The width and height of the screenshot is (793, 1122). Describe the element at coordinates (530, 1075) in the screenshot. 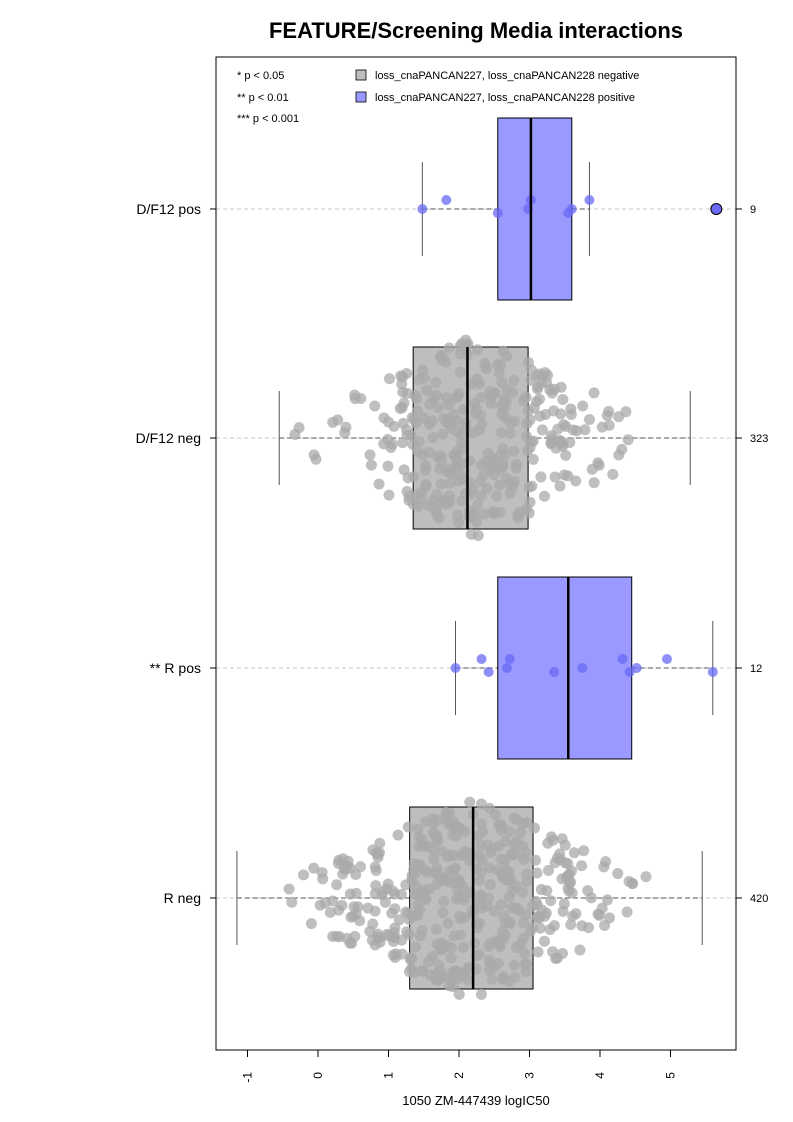

I see `x-tick-label: 3` at that location.